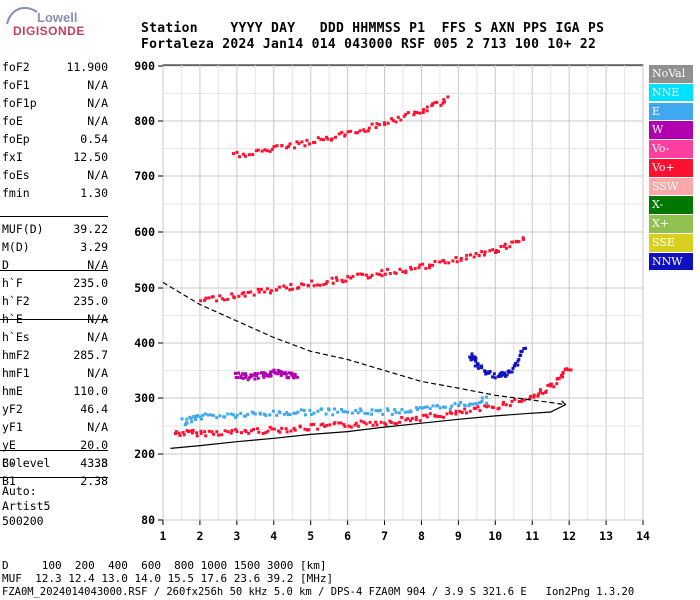 The height and width of the screenshot is (600, 700). Describe the element at coordinates (144, 66) in the screenshot. I see `y-tick-label: 900` at that location.